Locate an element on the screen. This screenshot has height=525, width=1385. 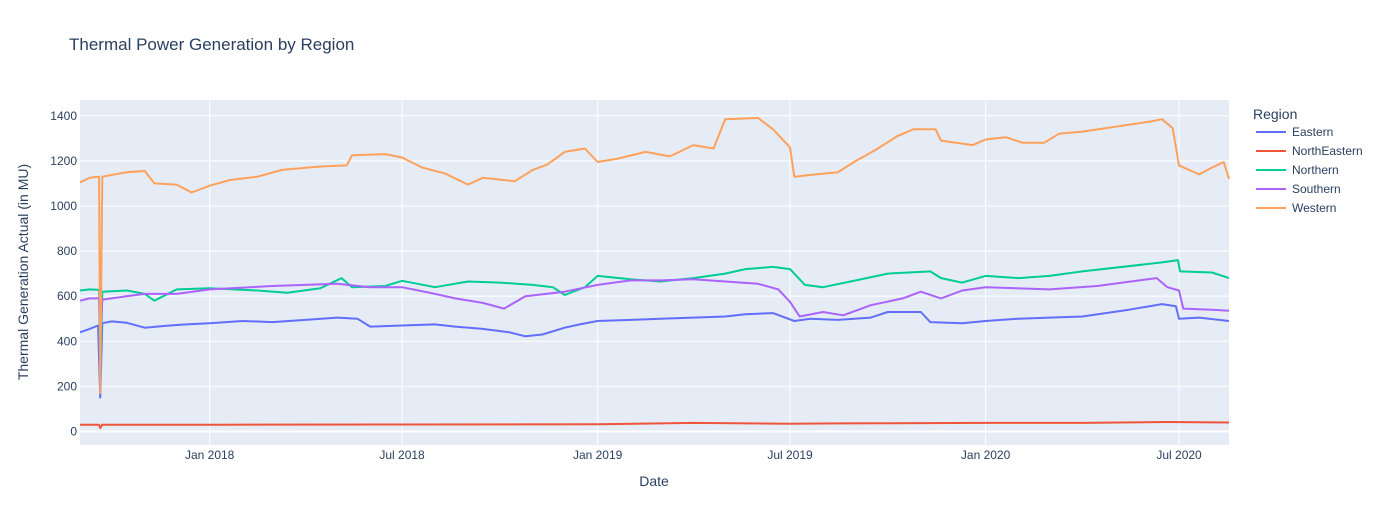
y-tick-label: 1000 is located at coordinates (63, 206).